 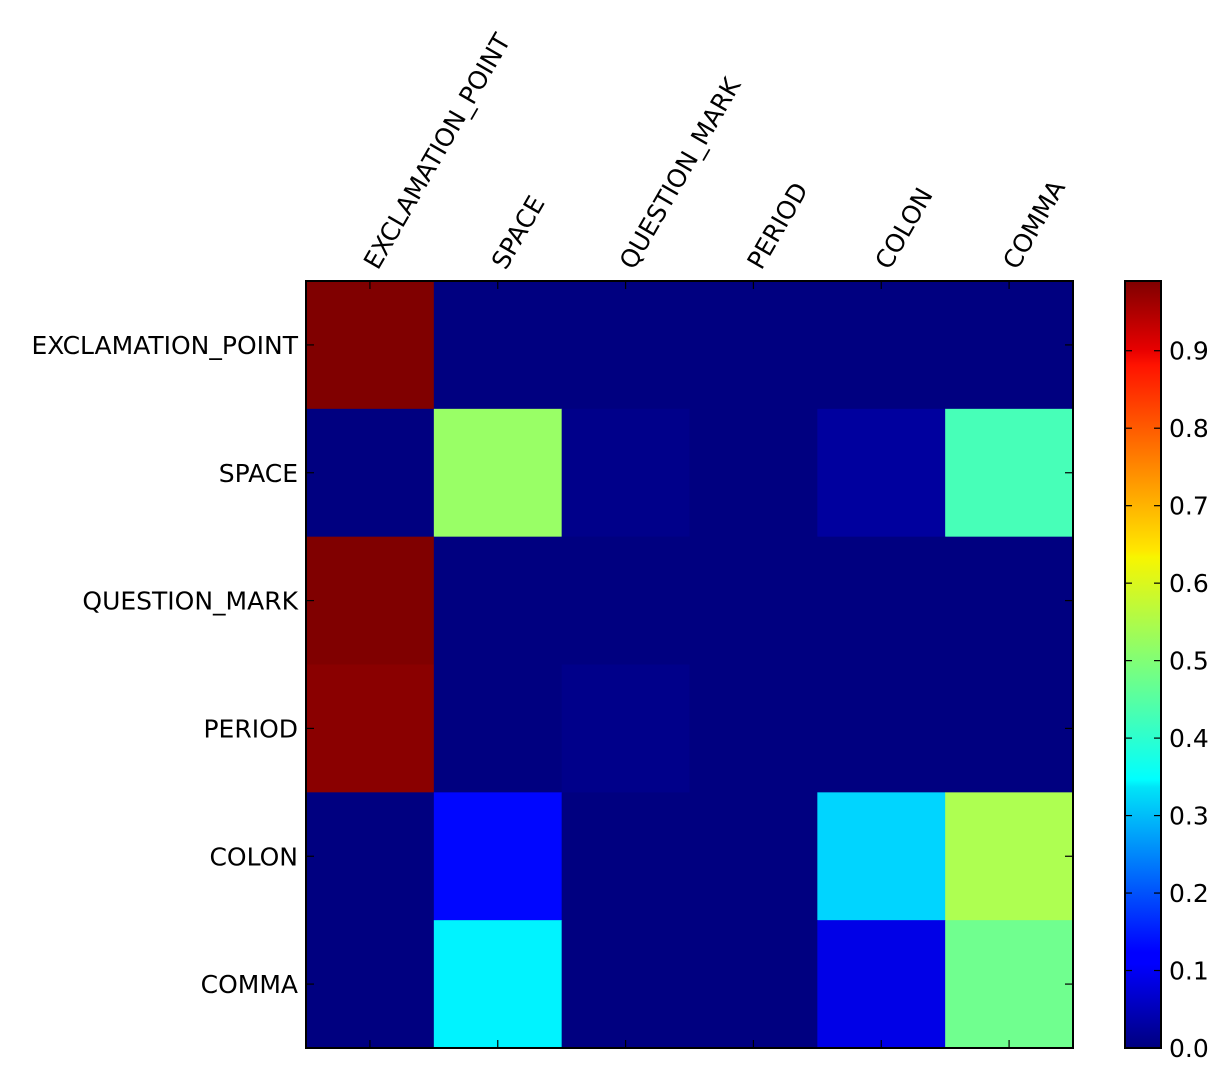 I want to click on y-tick-label: EXCLAMATION_POINT, so click(x=164, y=345).